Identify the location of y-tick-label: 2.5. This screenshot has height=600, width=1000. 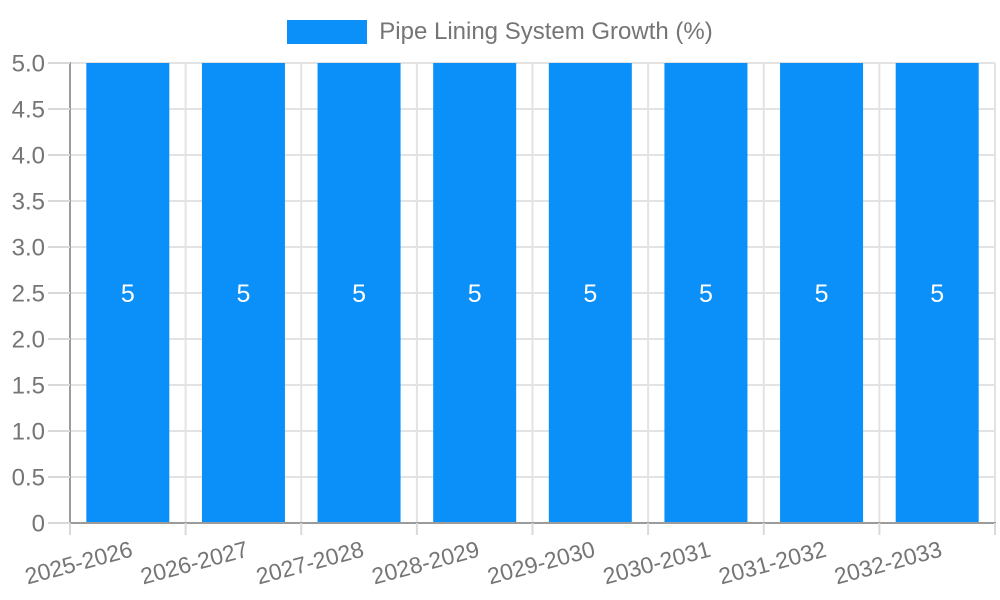
(28, 293).